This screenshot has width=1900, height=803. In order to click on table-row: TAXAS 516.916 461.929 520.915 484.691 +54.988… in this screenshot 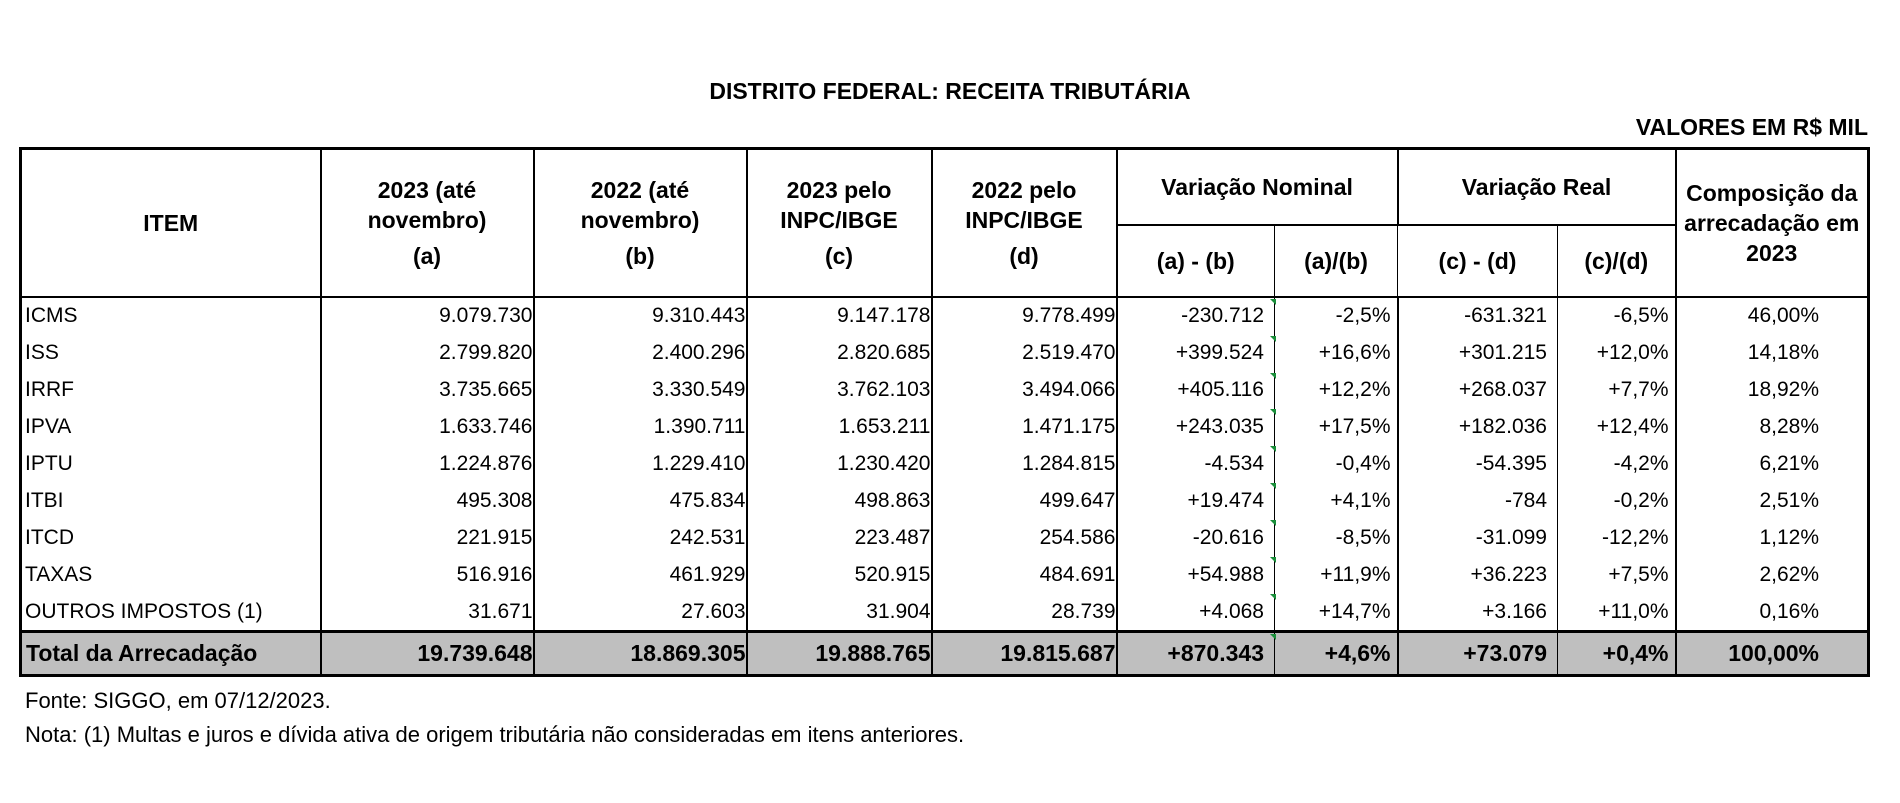, I will do `click(944, 575)`.